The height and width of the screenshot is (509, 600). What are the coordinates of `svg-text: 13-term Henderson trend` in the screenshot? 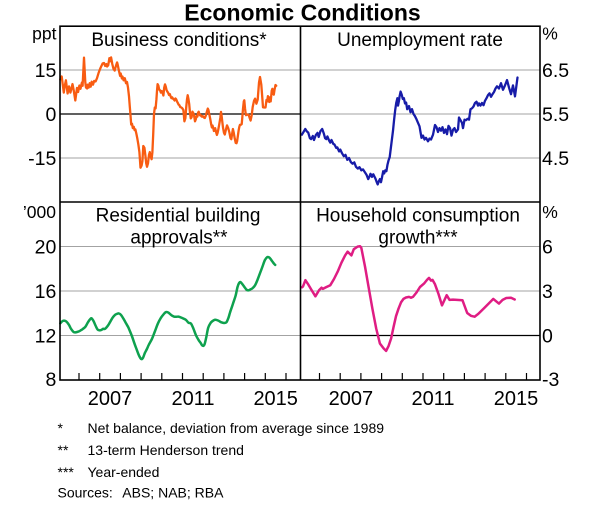 It's located at (166, 450).